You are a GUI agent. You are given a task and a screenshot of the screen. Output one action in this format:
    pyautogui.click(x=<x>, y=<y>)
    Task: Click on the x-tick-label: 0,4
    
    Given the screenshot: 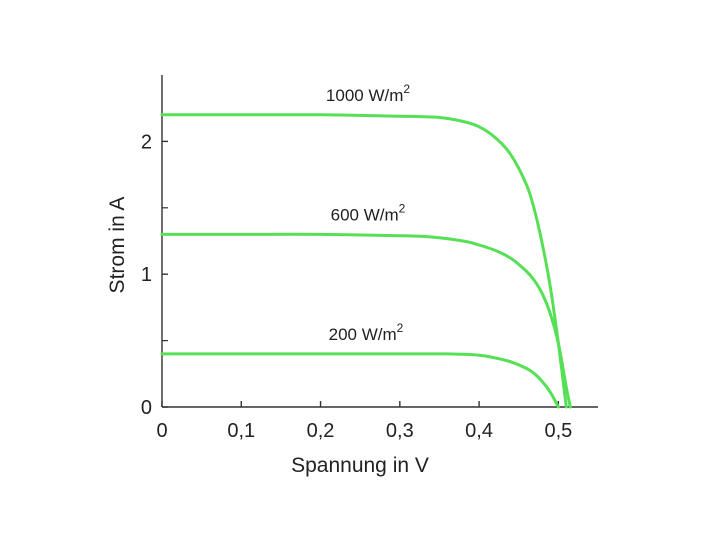 What is the action you would take?
    pyautogui.click(x=479, y=431)
    